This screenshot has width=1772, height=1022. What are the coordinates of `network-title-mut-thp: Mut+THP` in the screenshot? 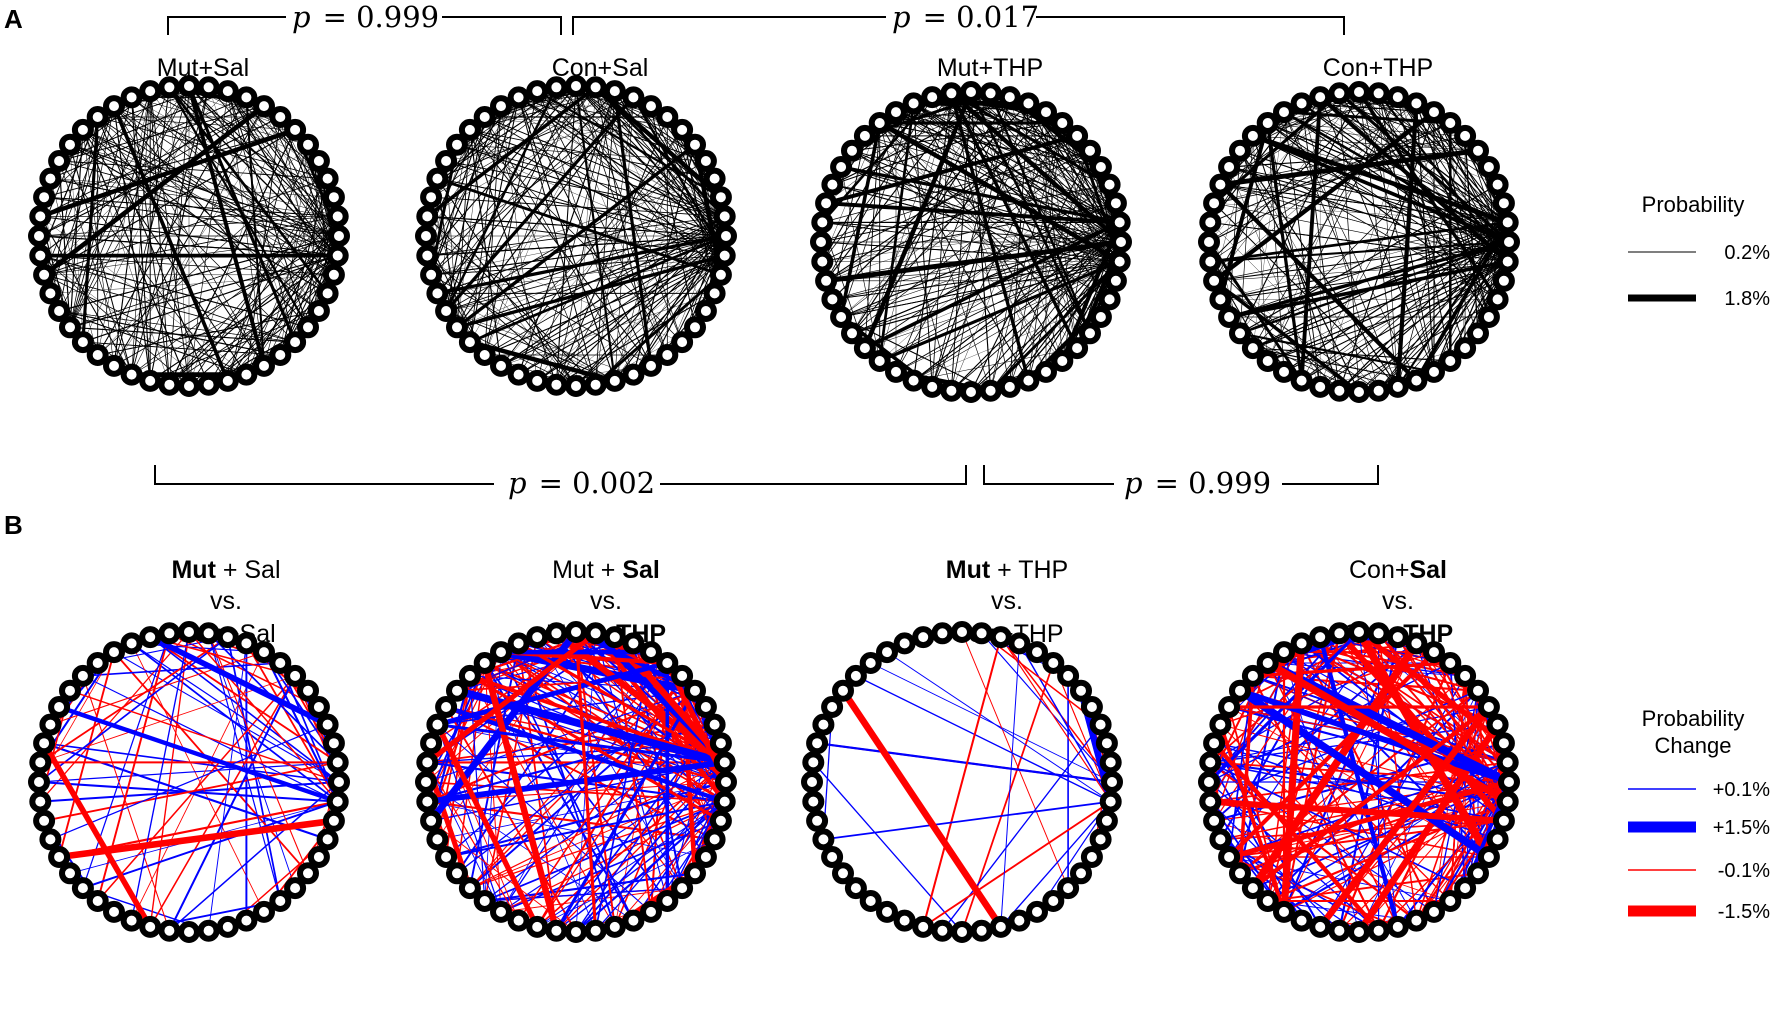 It's located at (990, 68).